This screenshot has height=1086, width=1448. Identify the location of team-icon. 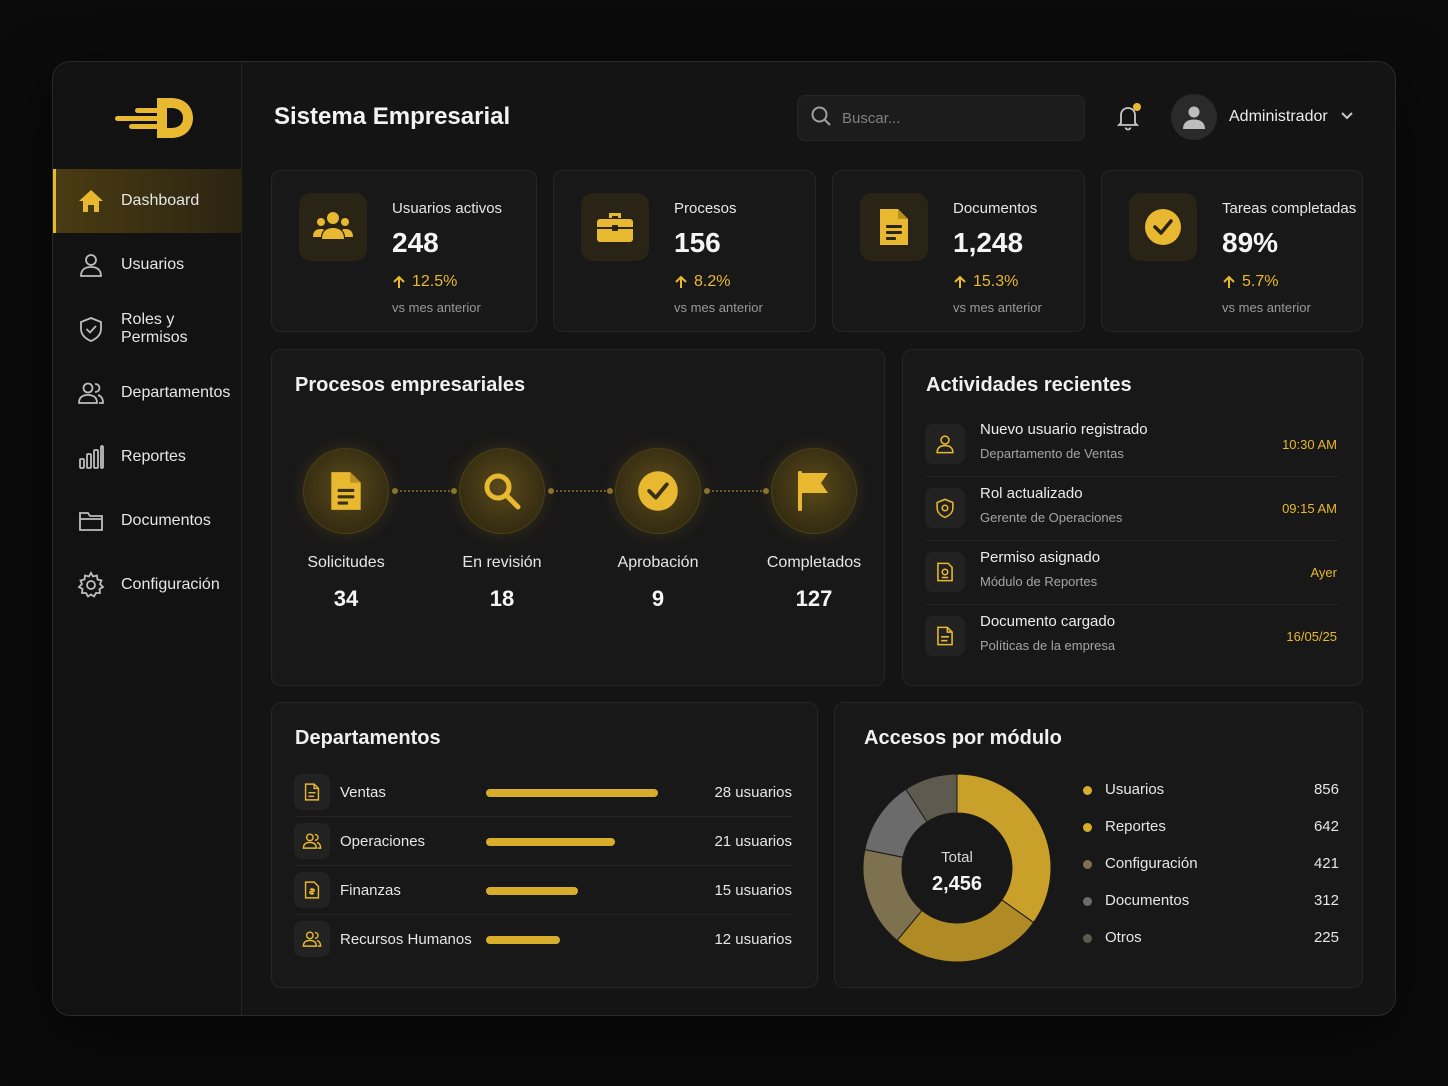
(333, 227).